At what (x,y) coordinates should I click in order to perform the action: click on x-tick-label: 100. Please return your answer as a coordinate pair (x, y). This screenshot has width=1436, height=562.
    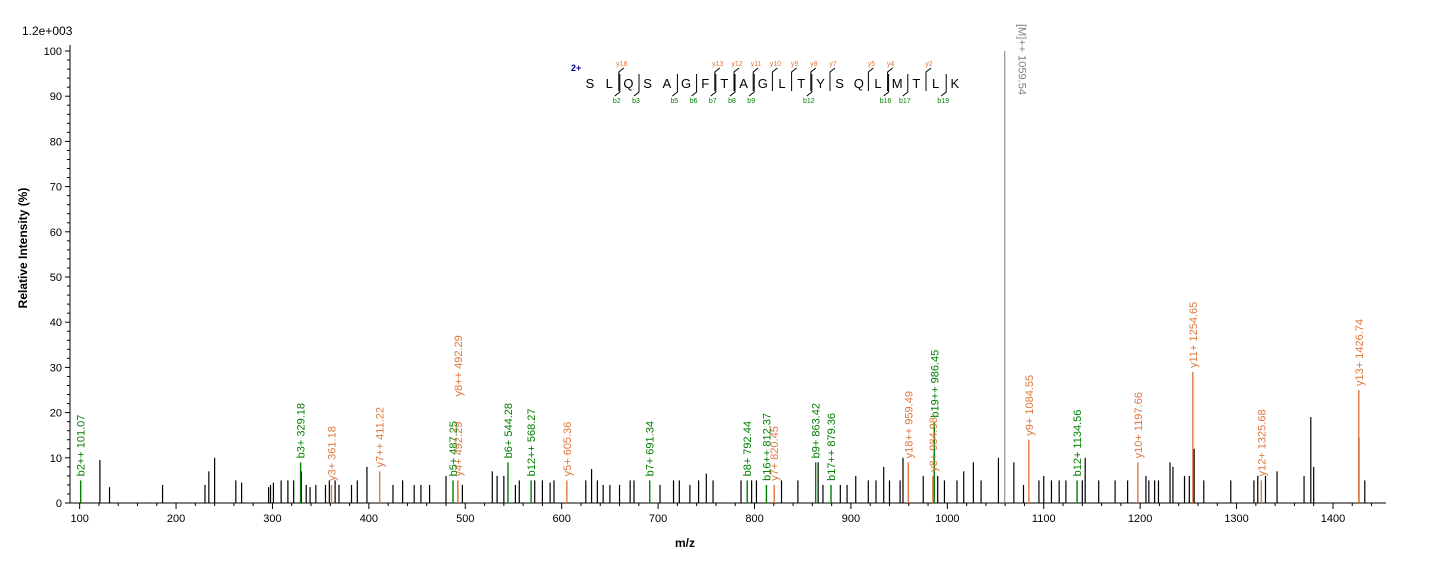
    Looking at the image, I should click on (79, 519).